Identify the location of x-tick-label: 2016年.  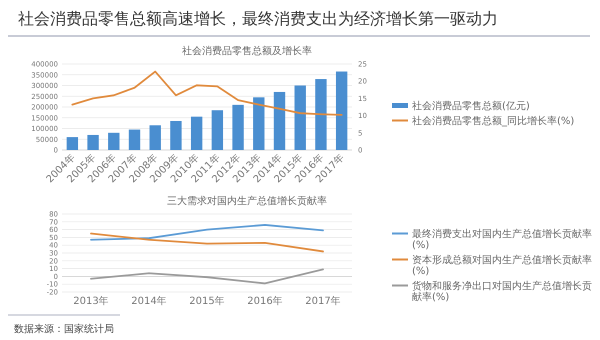
(265, 301).